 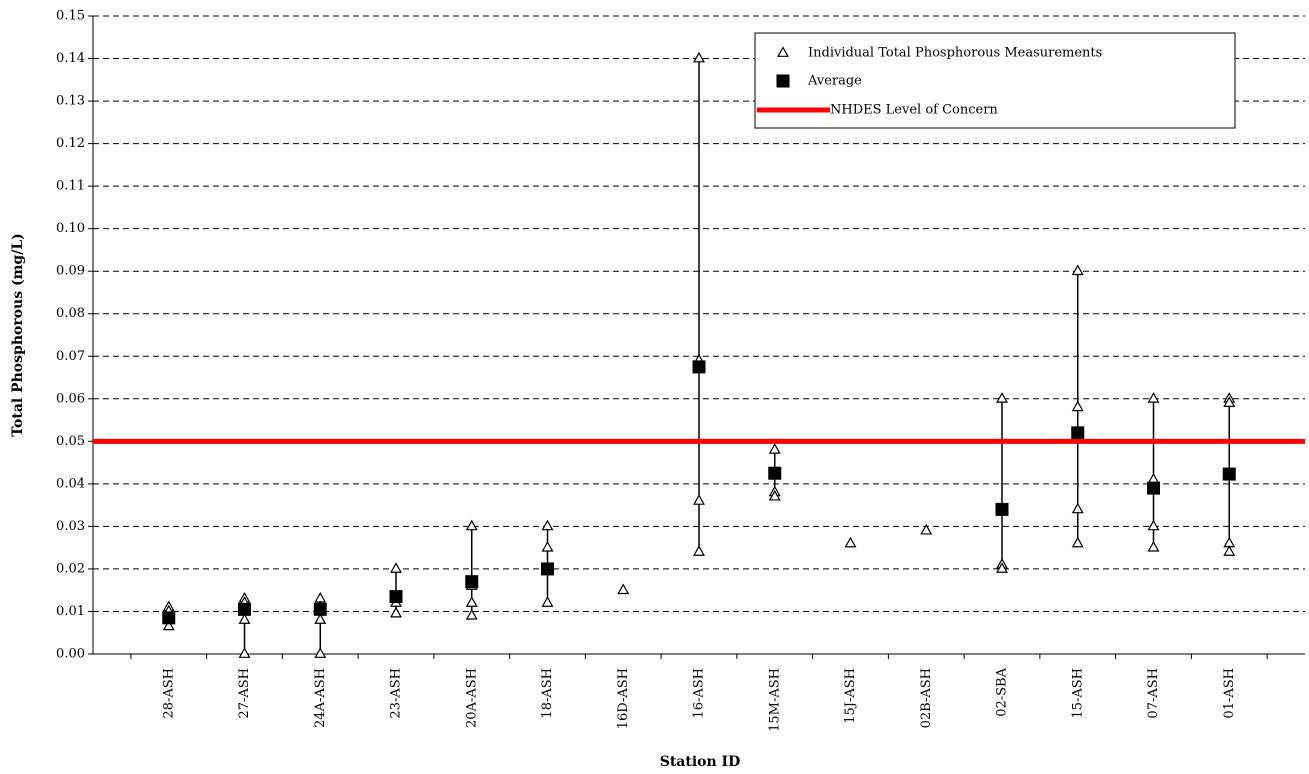 I want to click on x-tick-label: 02-SBA, so click(x=1002, y=691).